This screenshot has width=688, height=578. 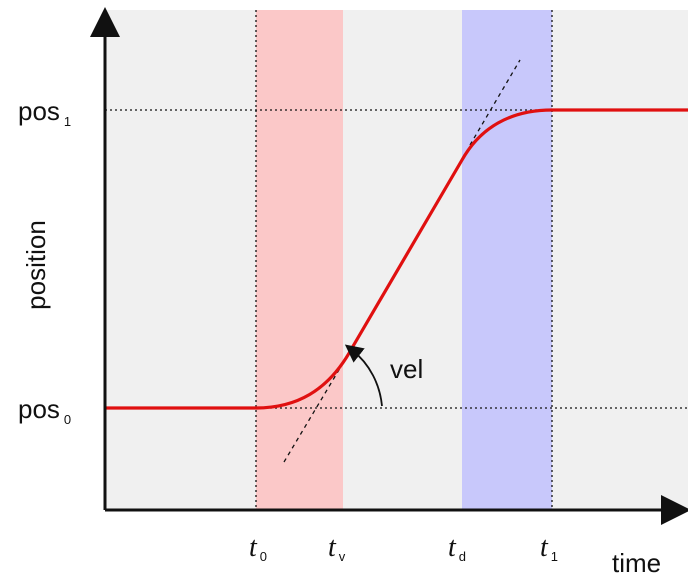 What do you see at coordinates (299, 260) in the screenshot?
I see `acceleration-band` at bounding box center [299, 260].